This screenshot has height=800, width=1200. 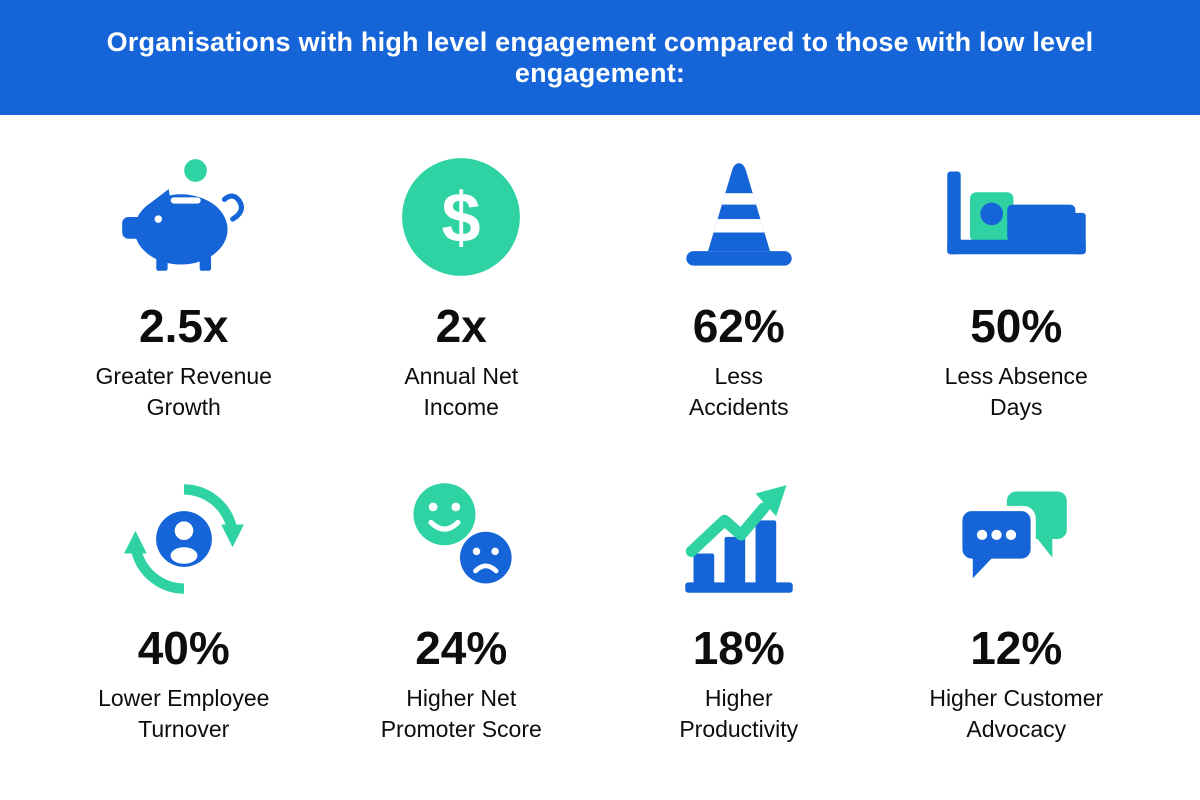 I want to click on stat-value: 2x, so click(x=461, y=326).